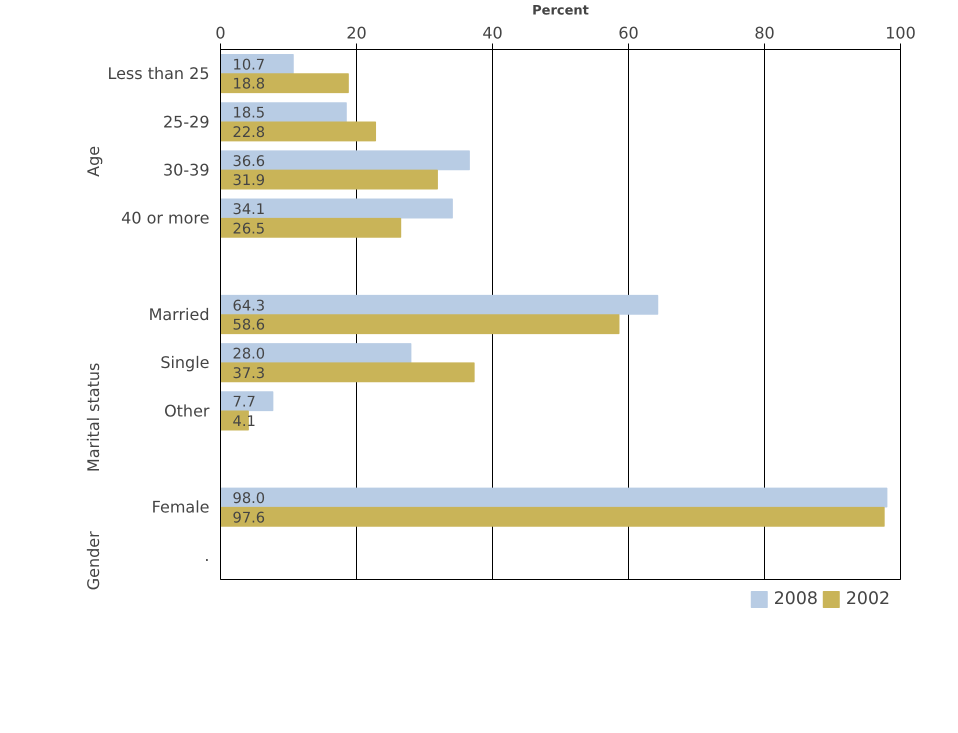 This screenshot has width=958, height=733. I want to click on y-tick-label: 25-29, so click(186, 122).